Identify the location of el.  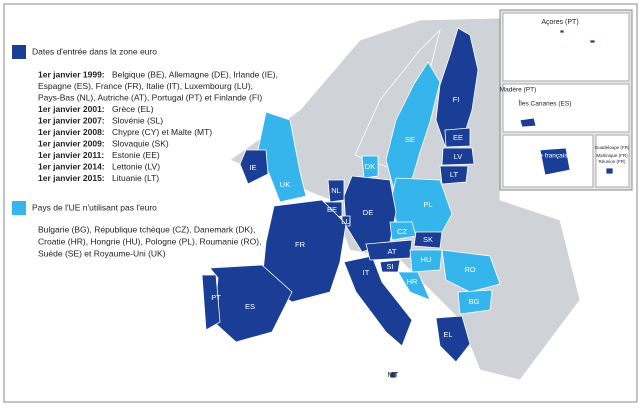
(453, 339).